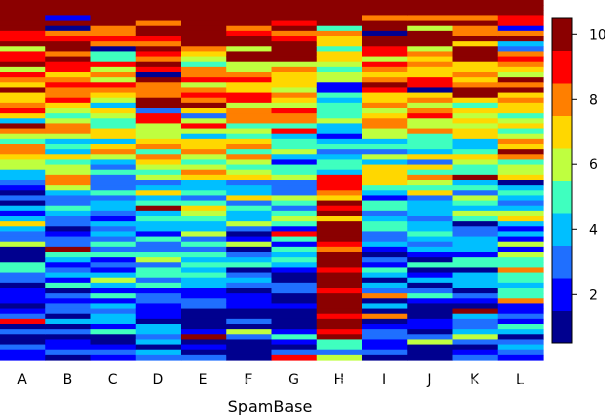 This screenshot has width=605, height=415. Describe the element at coordinates (562, 180) in the screenshot. I see `colorbar-border` at that location.